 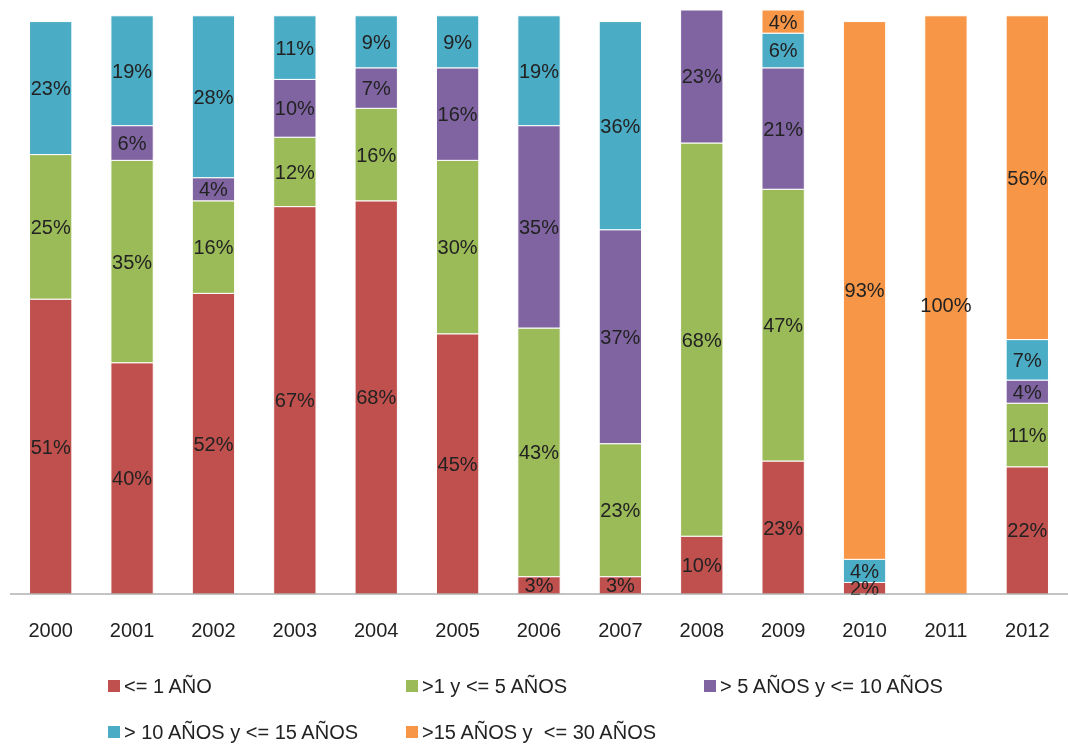 What do you see at coordinates (620, 630) in the screenshot?
I see `x-tick-label: 2007` at bounding box center [620, 630].